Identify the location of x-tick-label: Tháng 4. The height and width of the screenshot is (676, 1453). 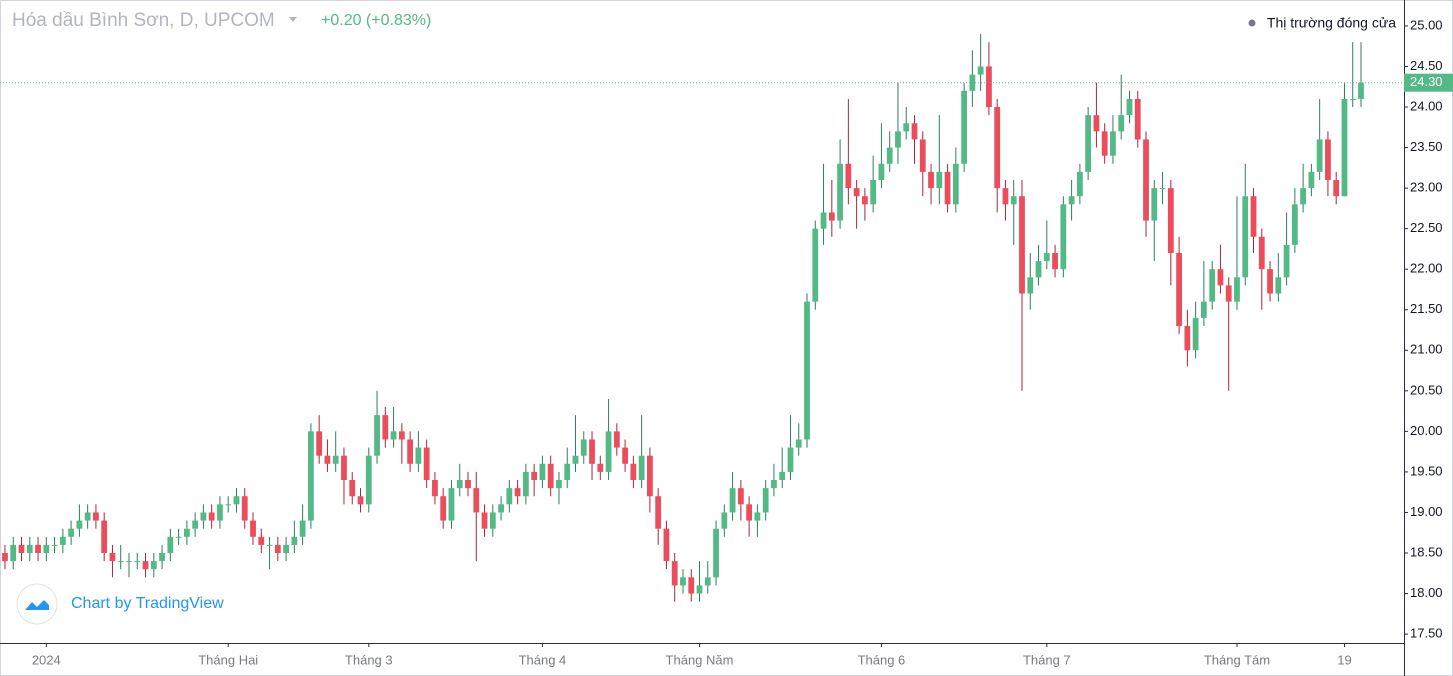
(543, 659).